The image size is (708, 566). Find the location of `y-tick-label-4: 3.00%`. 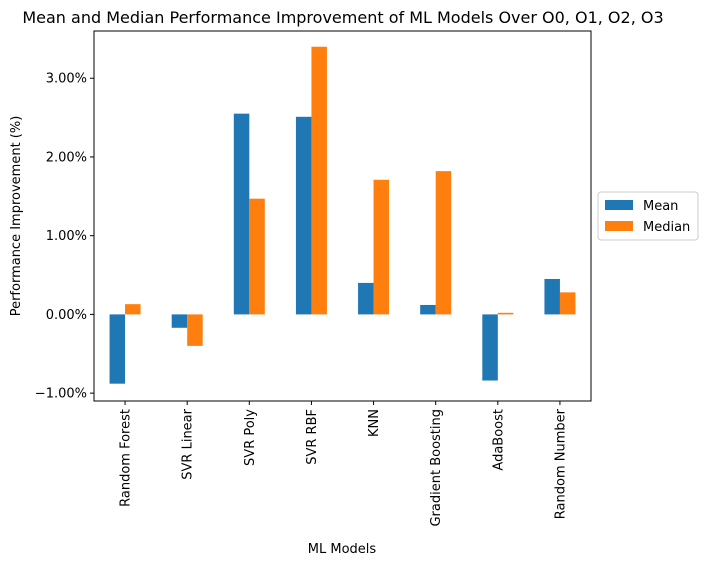

y-tick-label-4: 3.00% is located at coordinates (66, 79).